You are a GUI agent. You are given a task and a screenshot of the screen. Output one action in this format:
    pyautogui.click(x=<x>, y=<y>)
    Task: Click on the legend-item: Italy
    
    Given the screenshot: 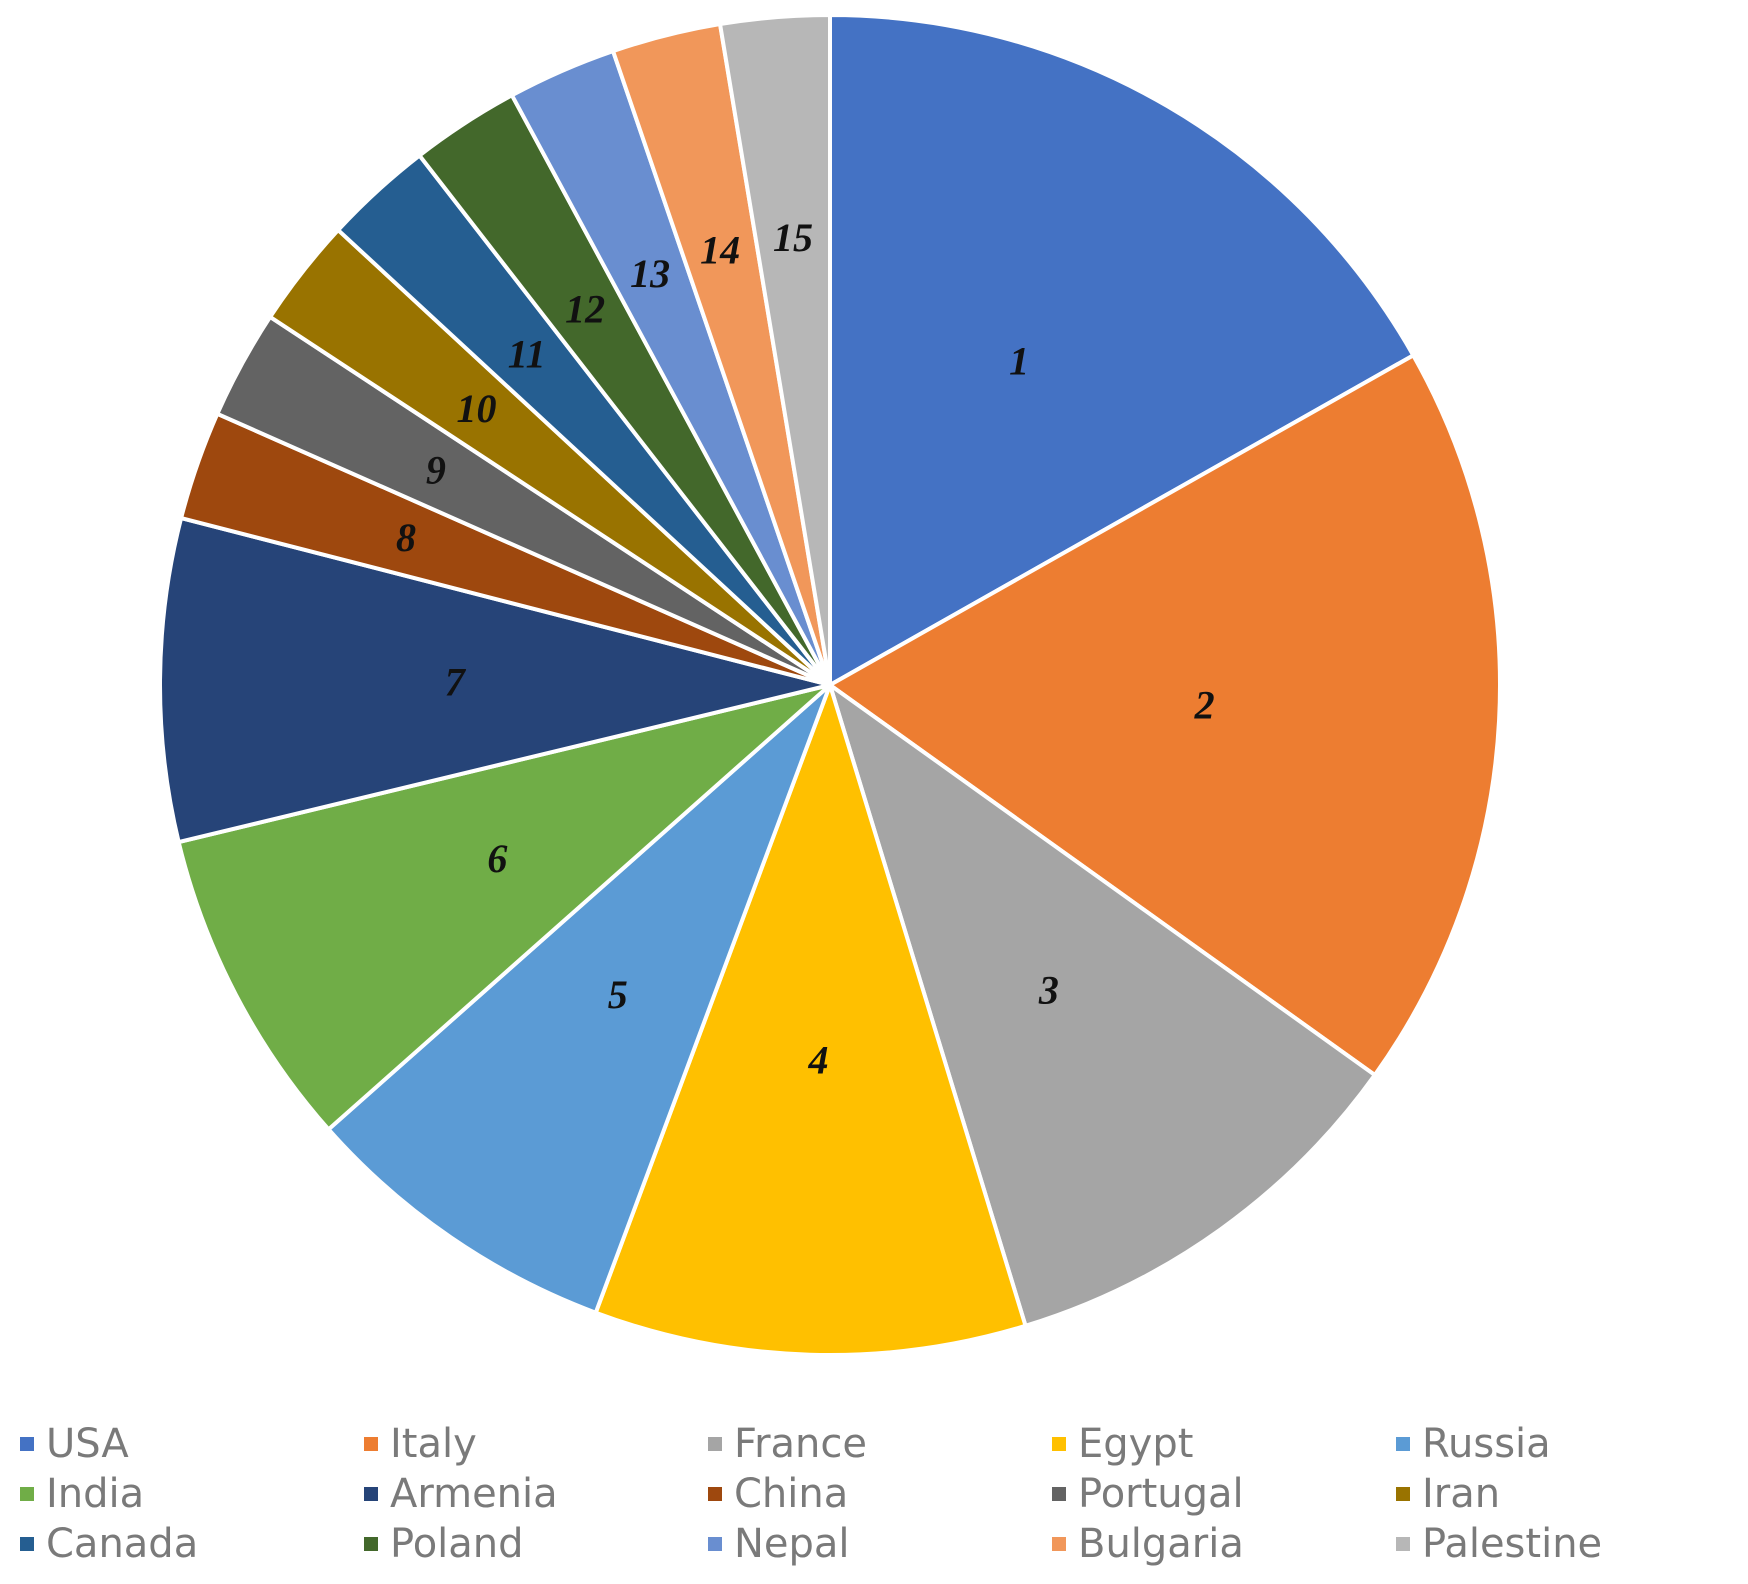 What is the action you would take?
    pyautogui.click(x=536, y=1444)
    